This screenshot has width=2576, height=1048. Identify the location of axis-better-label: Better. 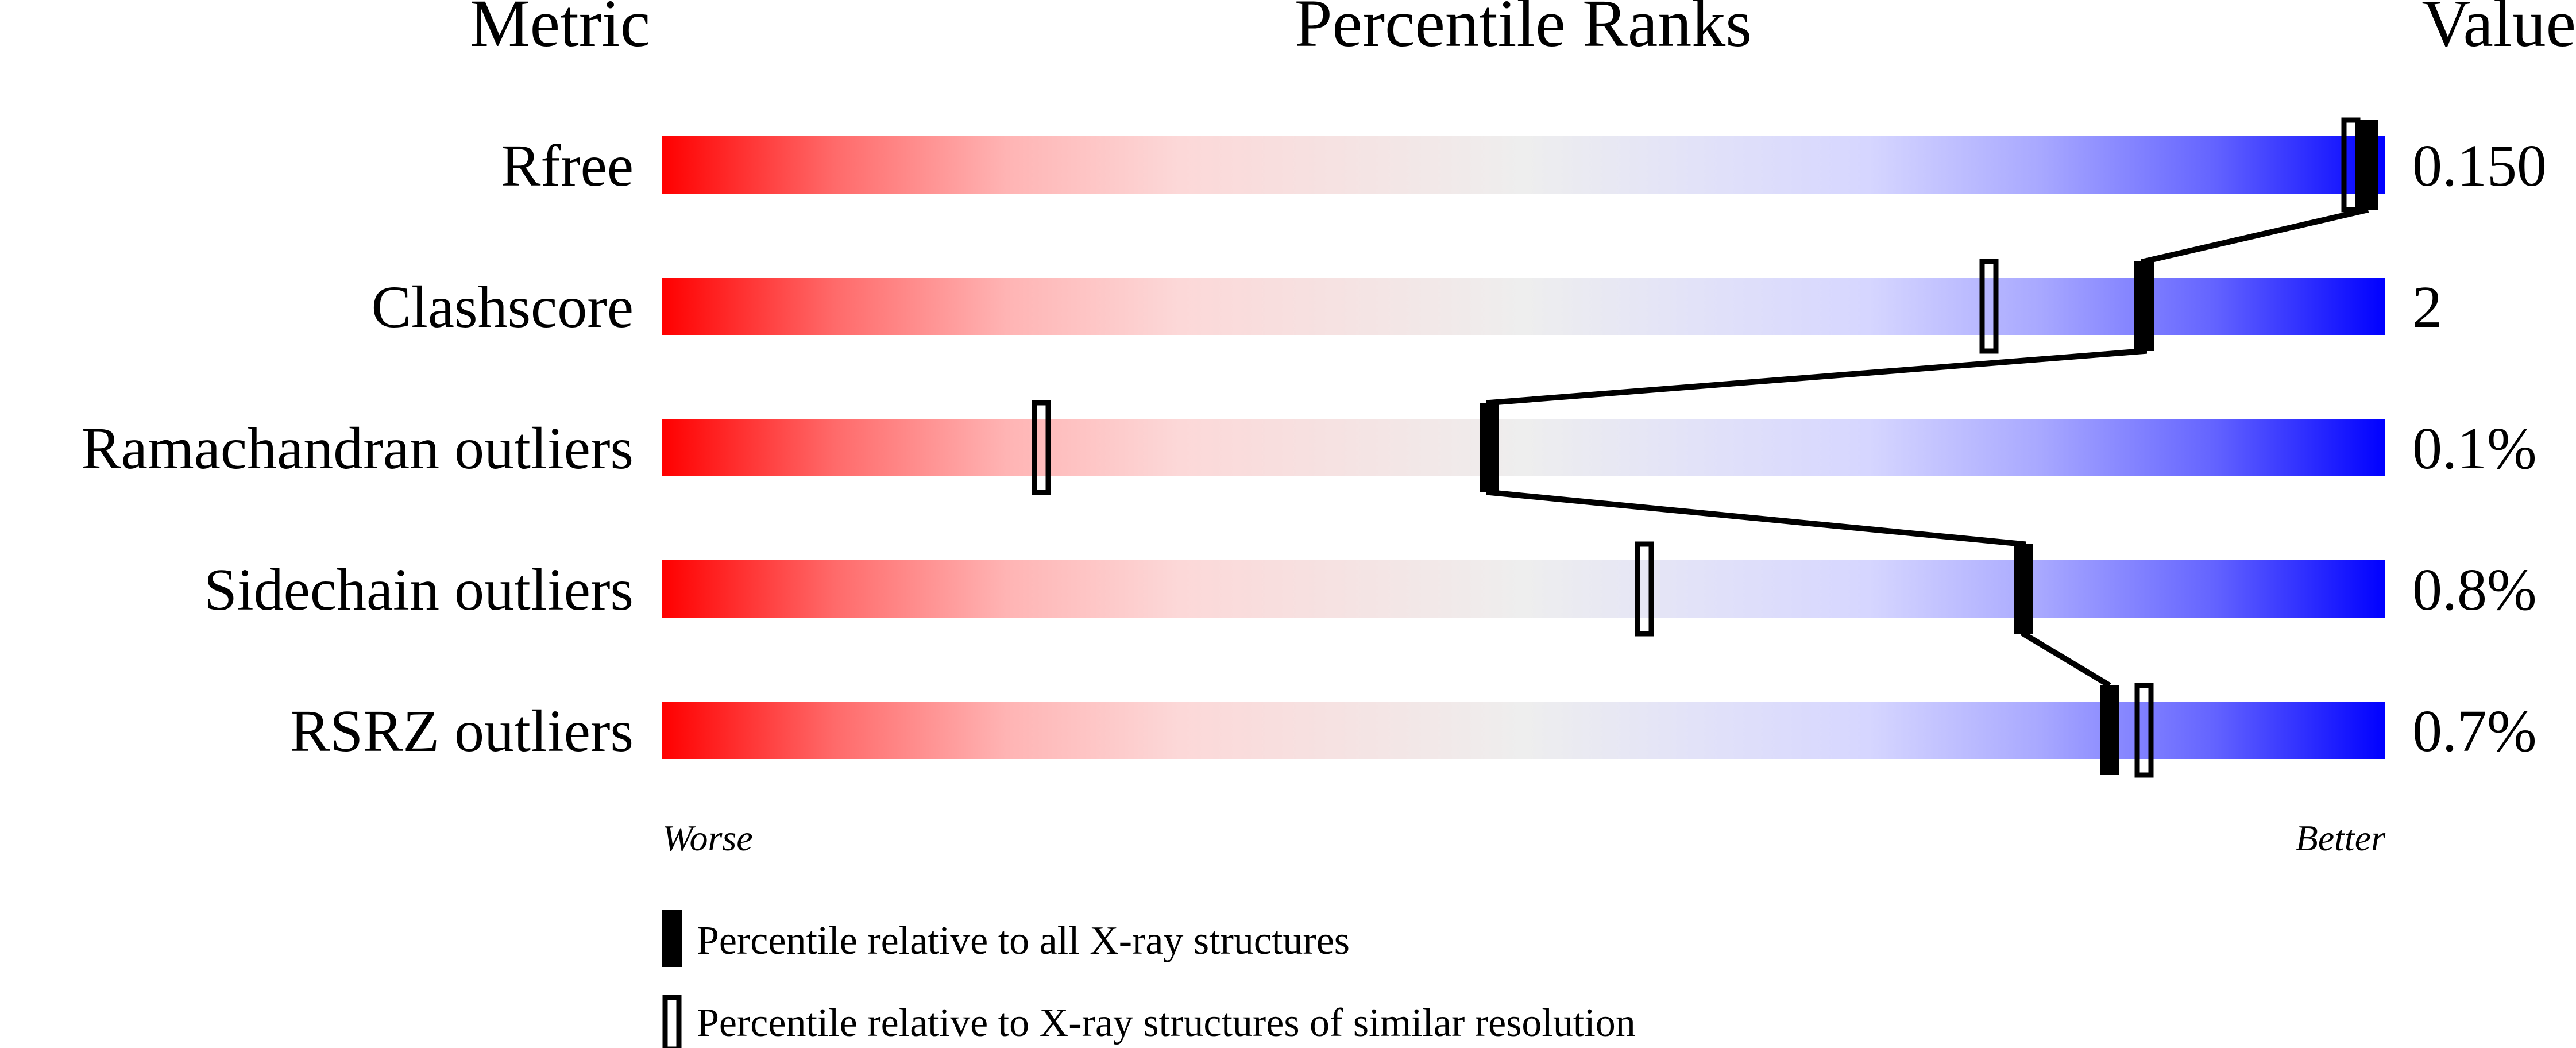
(2341, 838).